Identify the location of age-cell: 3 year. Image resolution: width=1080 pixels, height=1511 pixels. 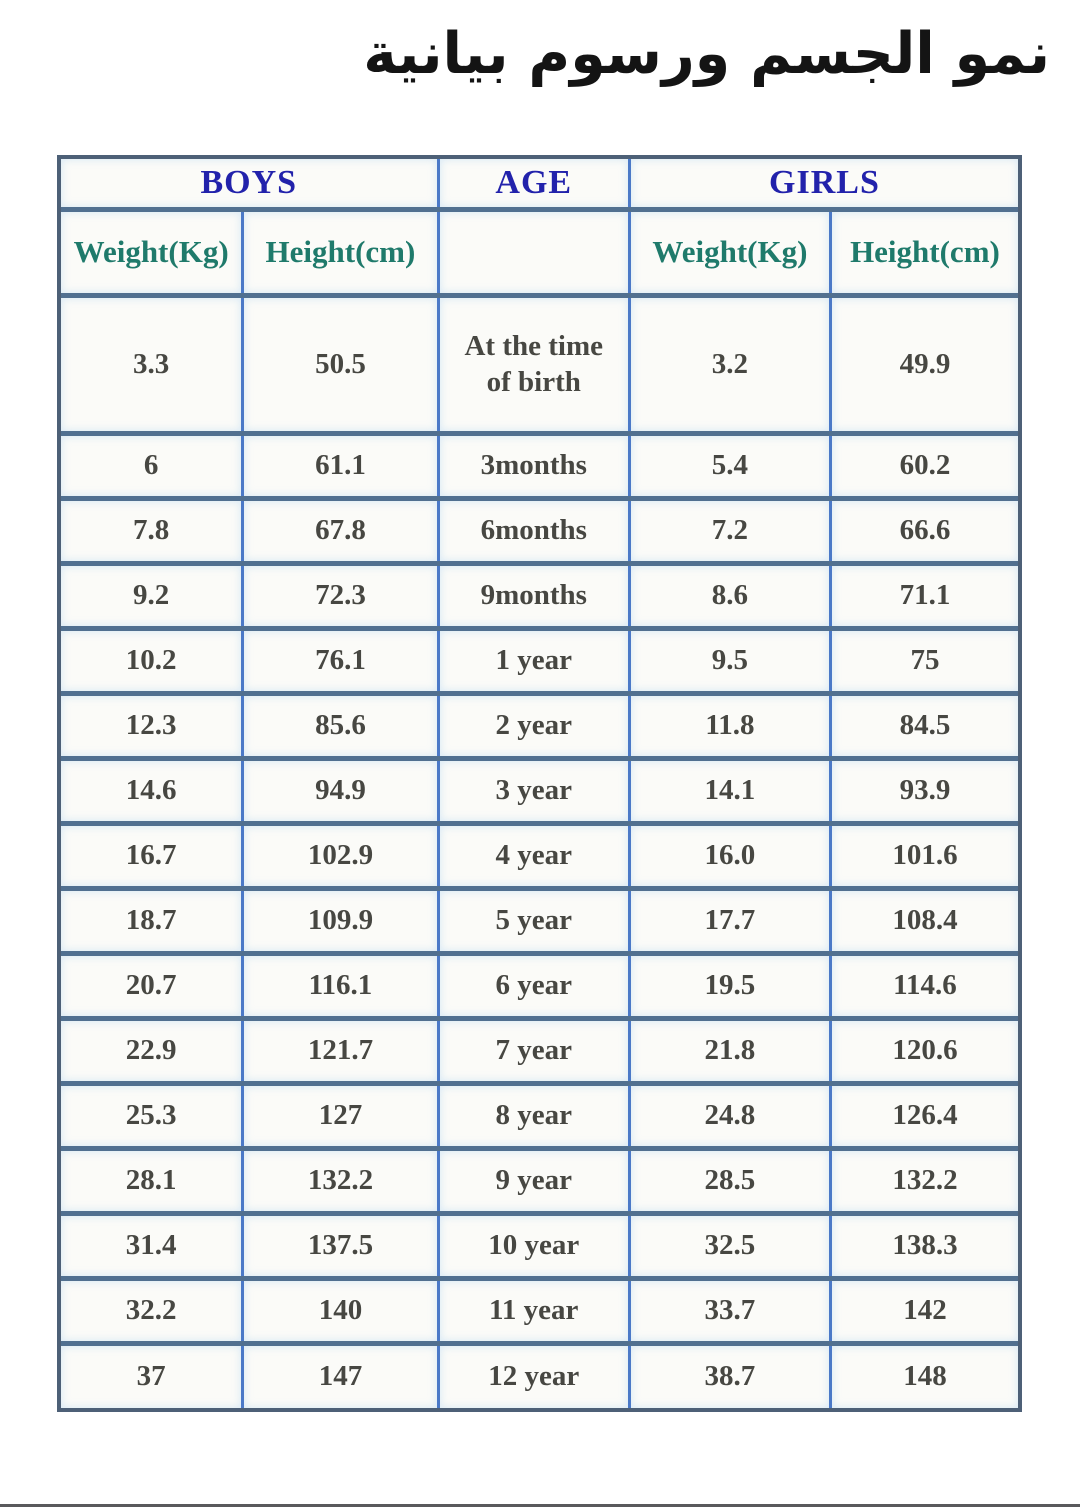
(534, 792).